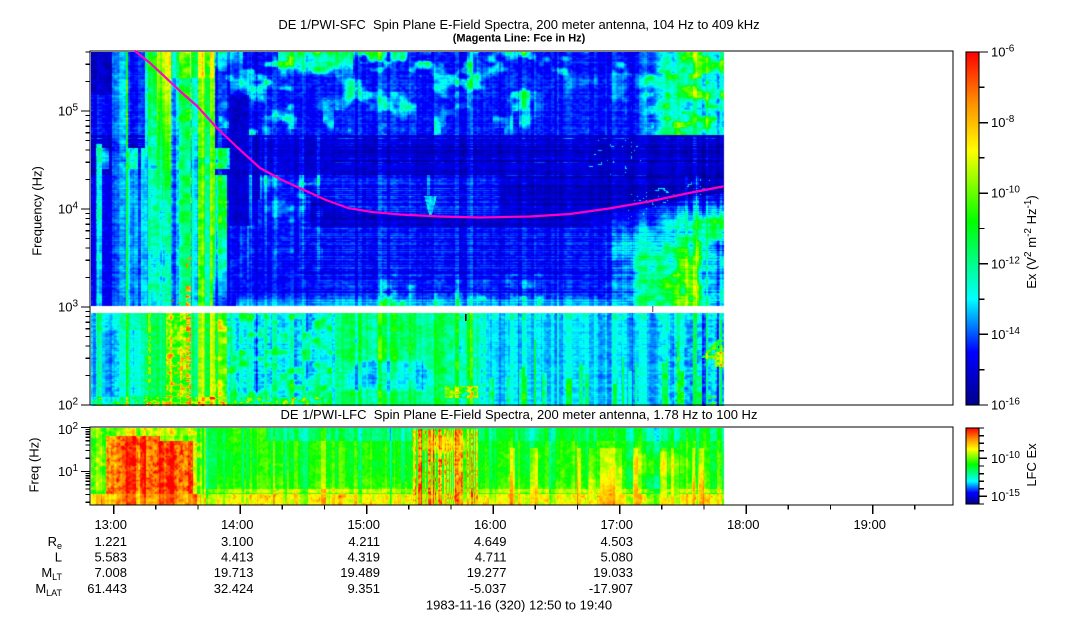 The height and width of the screenshot is (620, 1083). I want to click on svg-text: 32.424, so click(234, 588).